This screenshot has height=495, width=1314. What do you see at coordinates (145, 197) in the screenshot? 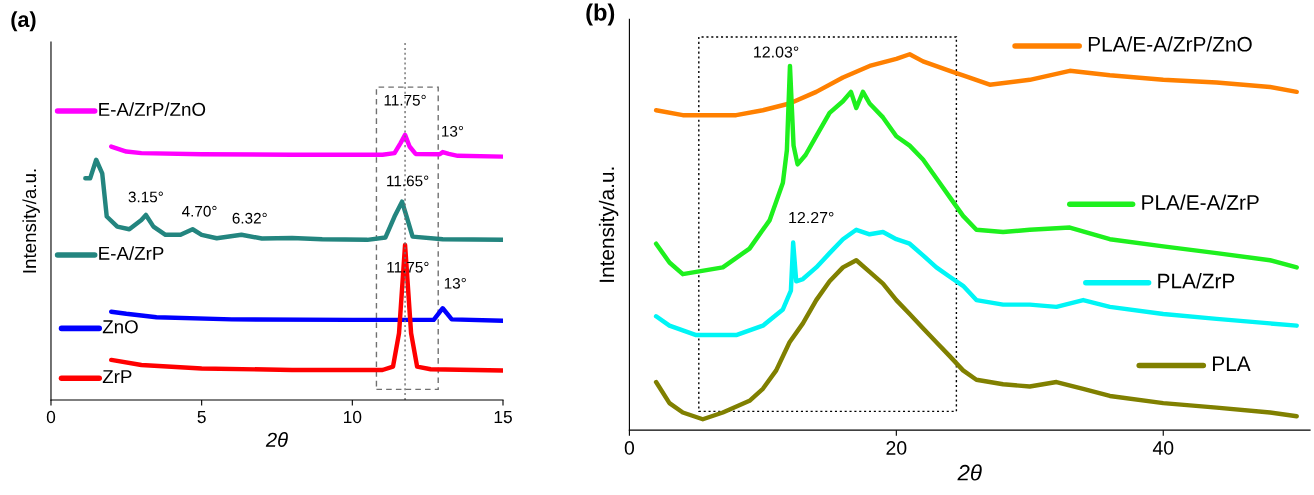
I see `annotation: 3.15°` at bounding box center [145, 197].